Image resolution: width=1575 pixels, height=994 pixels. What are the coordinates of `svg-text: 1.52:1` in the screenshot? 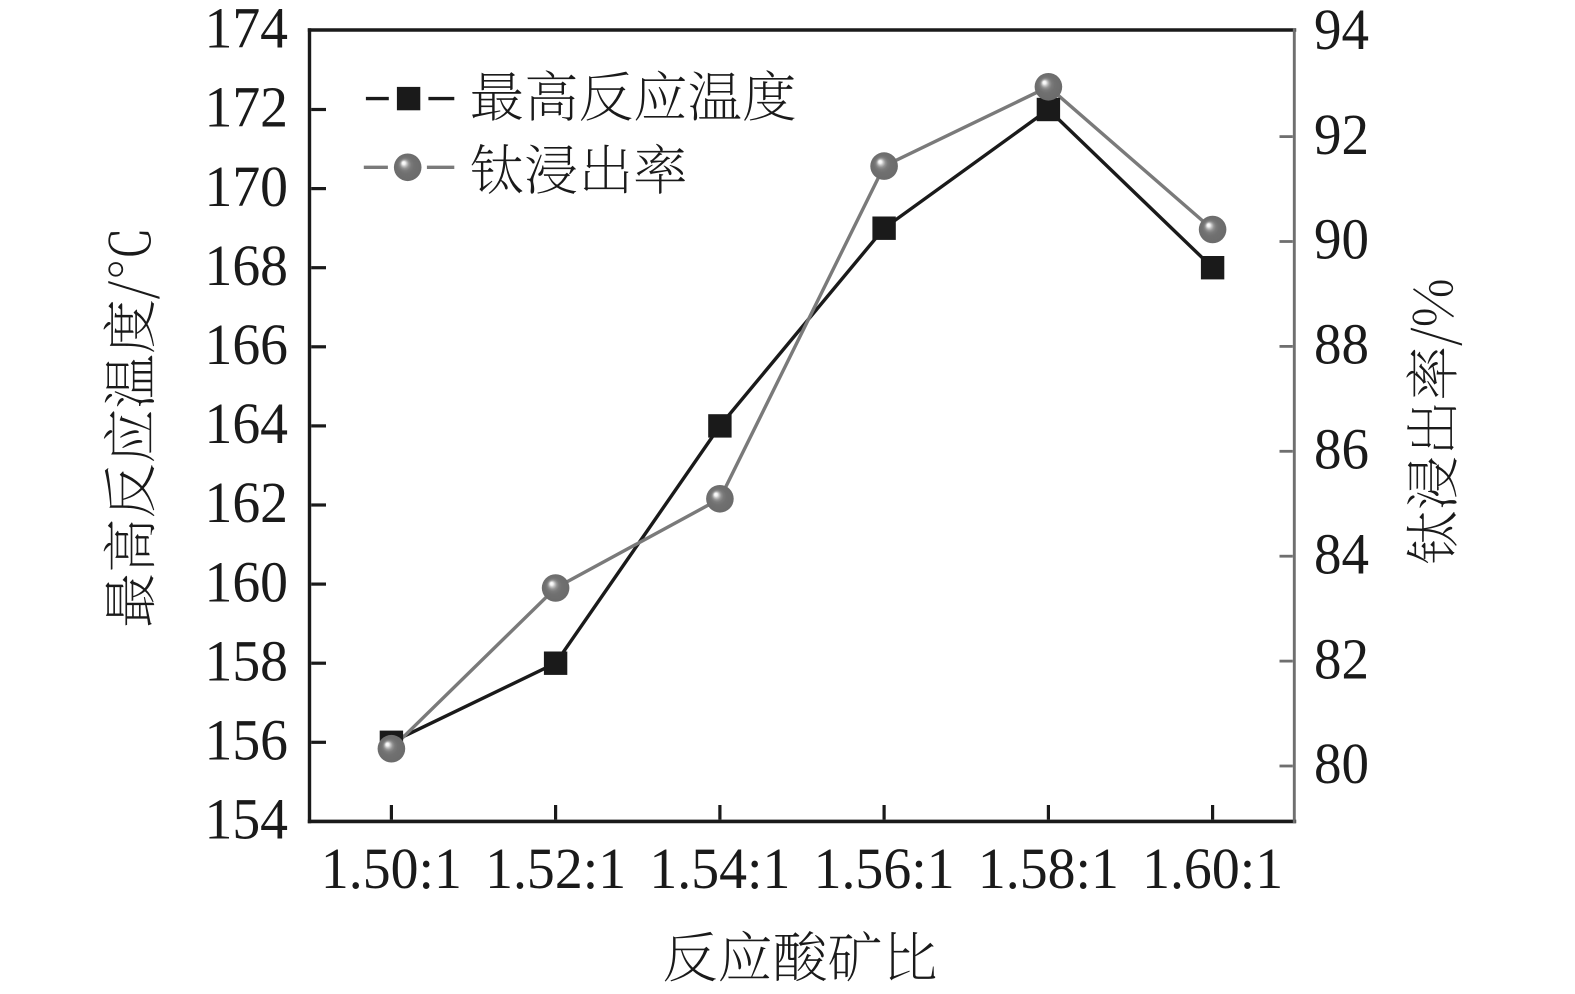 It's located at (555, 868).